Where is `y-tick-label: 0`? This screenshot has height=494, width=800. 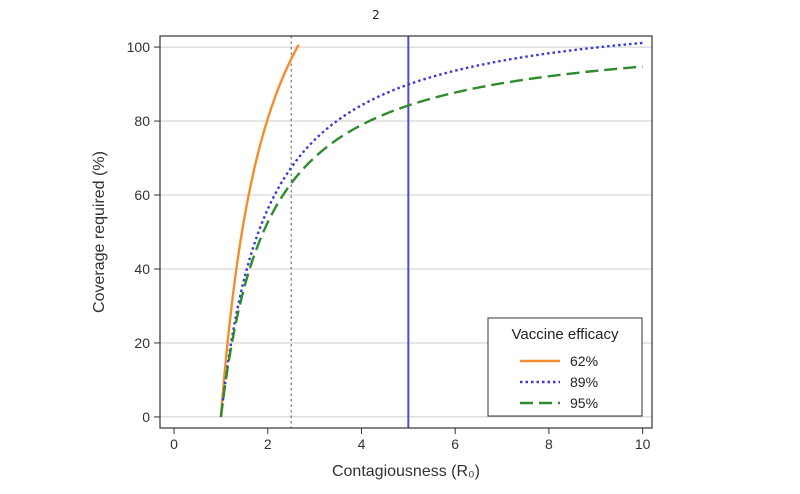
y-tick-label: 0 is located at coordinates (146, 417).